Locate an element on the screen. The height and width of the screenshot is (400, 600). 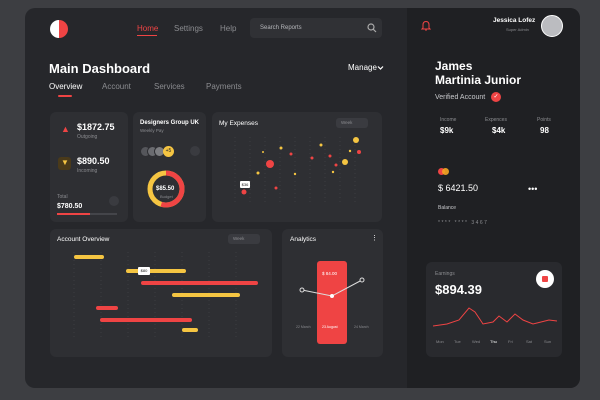
stat-points-label: Points is located at coordinates (544, 120).